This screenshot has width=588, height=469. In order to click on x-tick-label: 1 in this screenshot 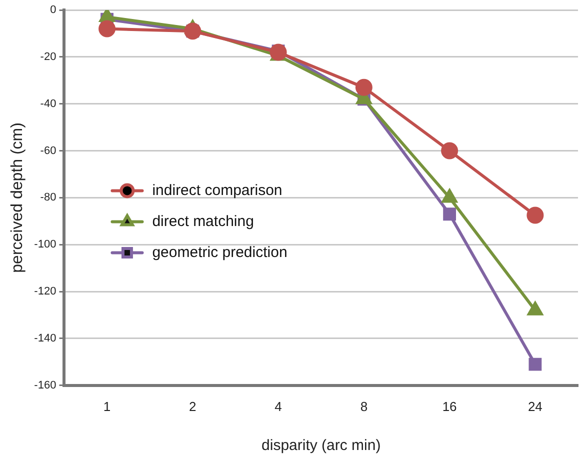, I will do `click(107, 406)`.